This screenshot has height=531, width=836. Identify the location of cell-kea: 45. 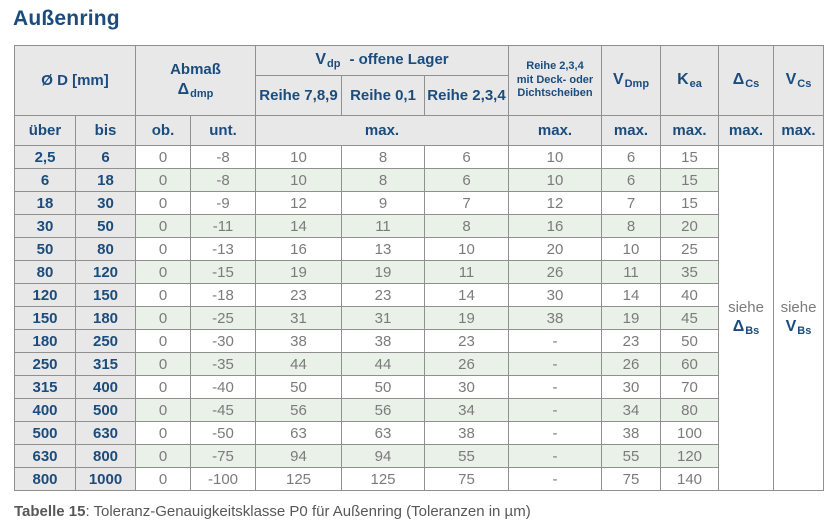
(689, 318).